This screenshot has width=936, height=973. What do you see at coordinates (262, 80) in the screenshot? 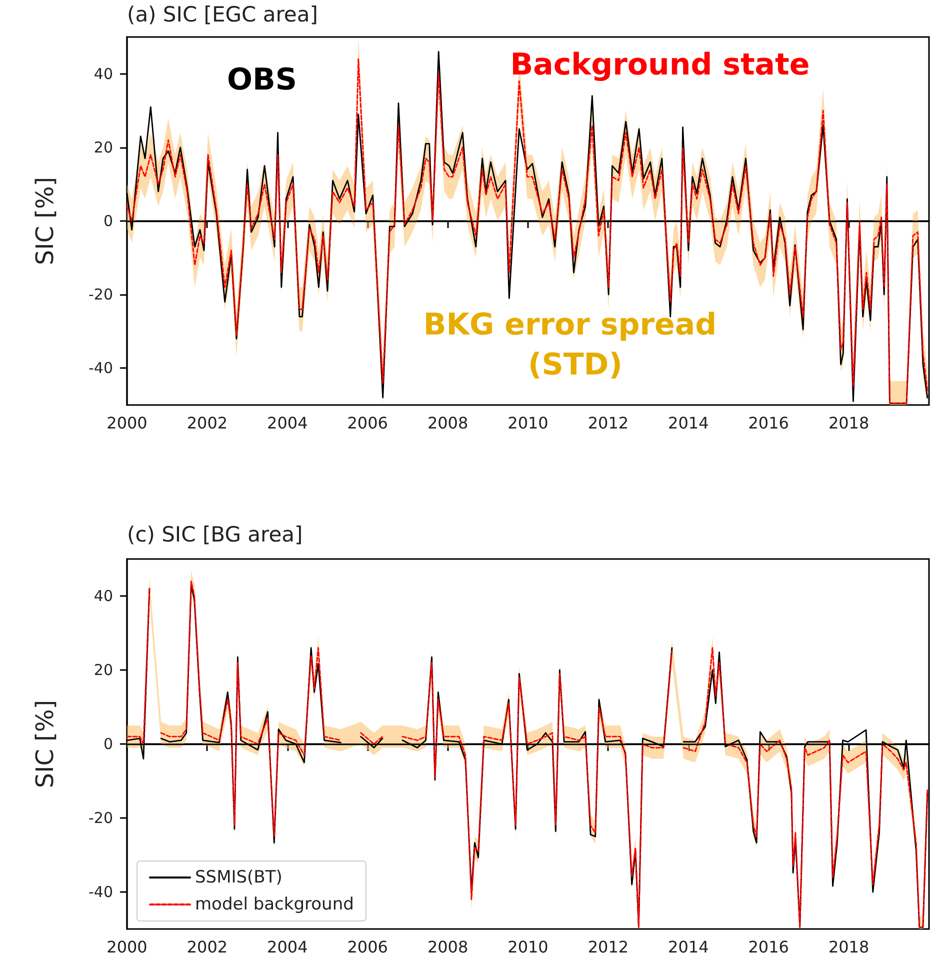
I see `annotation: OBS` at bounding box center [262, 80].